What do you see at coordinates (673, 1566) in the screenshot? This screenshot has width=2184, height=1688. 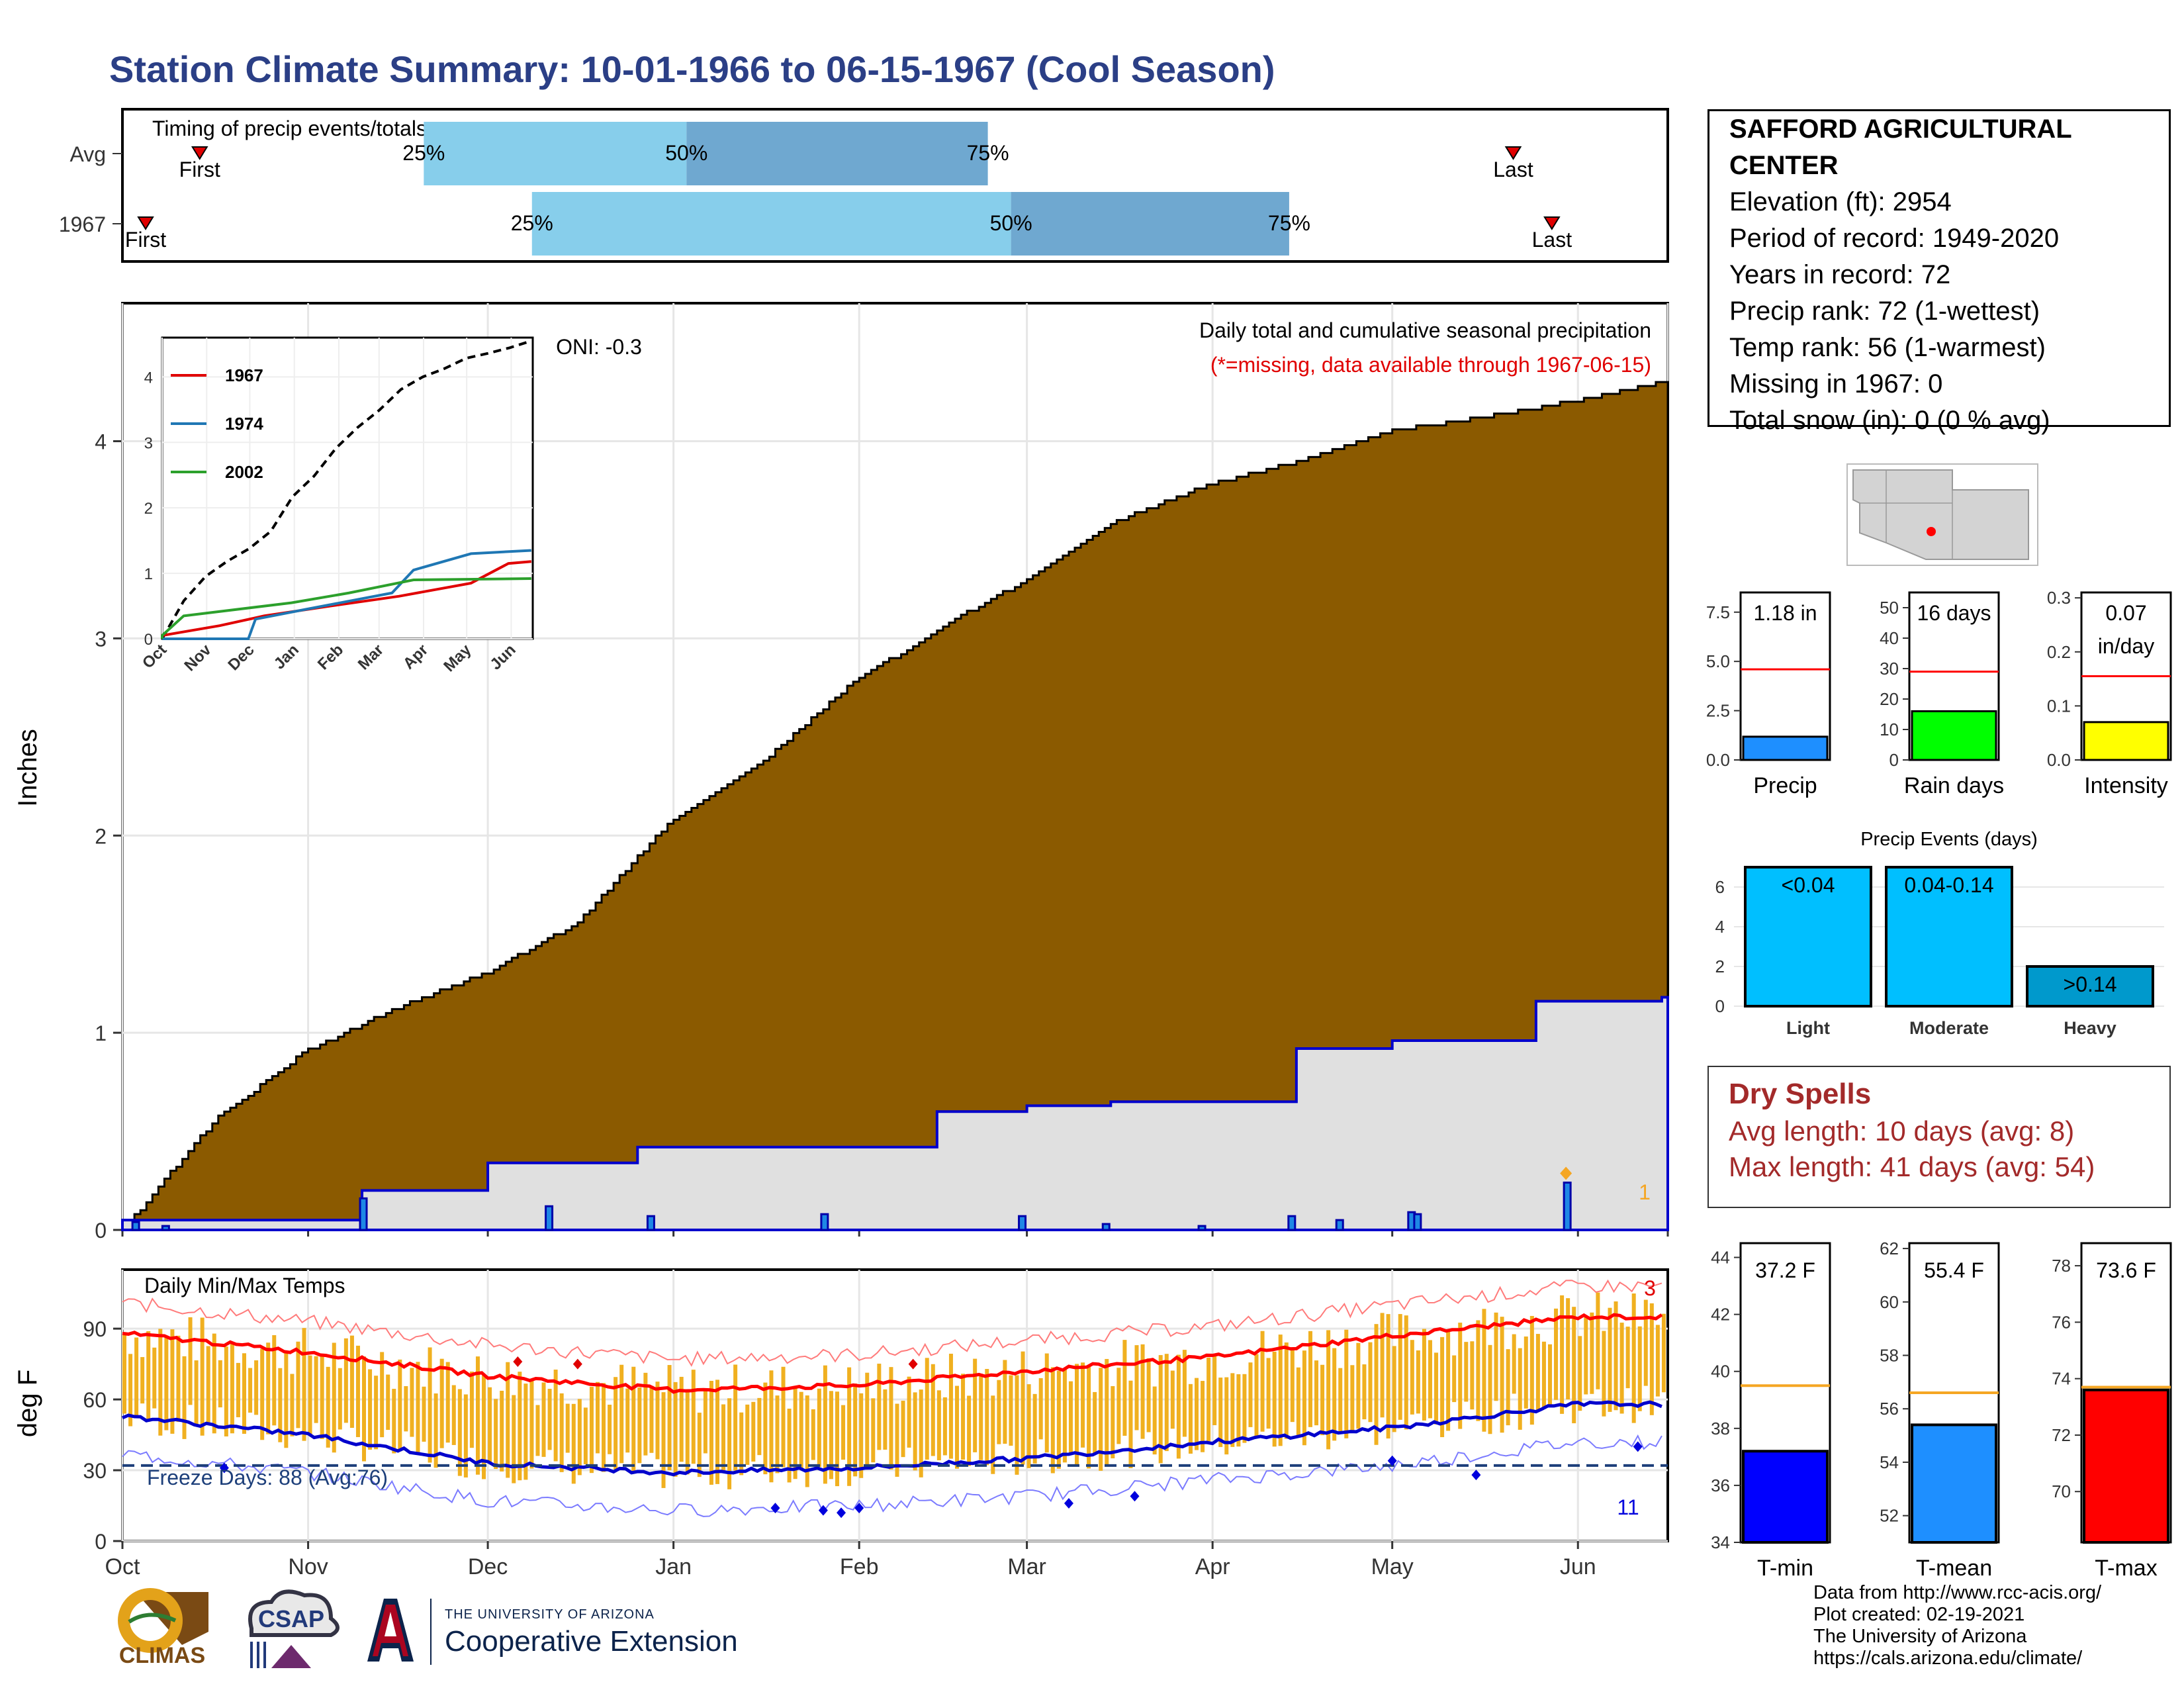 I see `temp-xtick-label-3: Jan` at bounding box center [673, 1566].